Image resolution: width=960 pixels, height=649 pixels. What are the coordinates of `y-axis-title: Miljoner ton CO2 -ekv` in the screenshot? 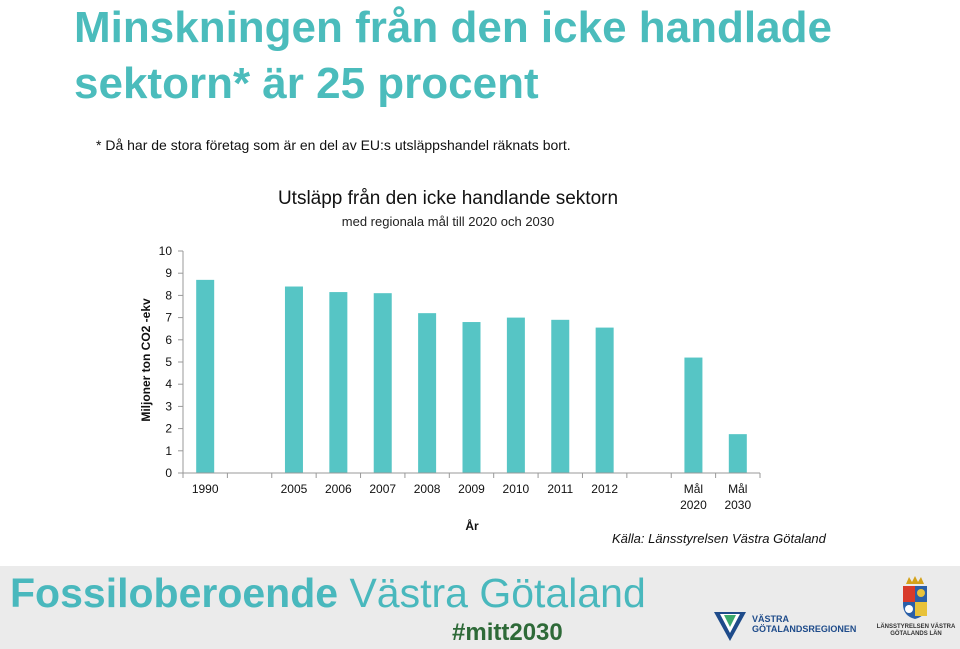 It's located at (146, 360).